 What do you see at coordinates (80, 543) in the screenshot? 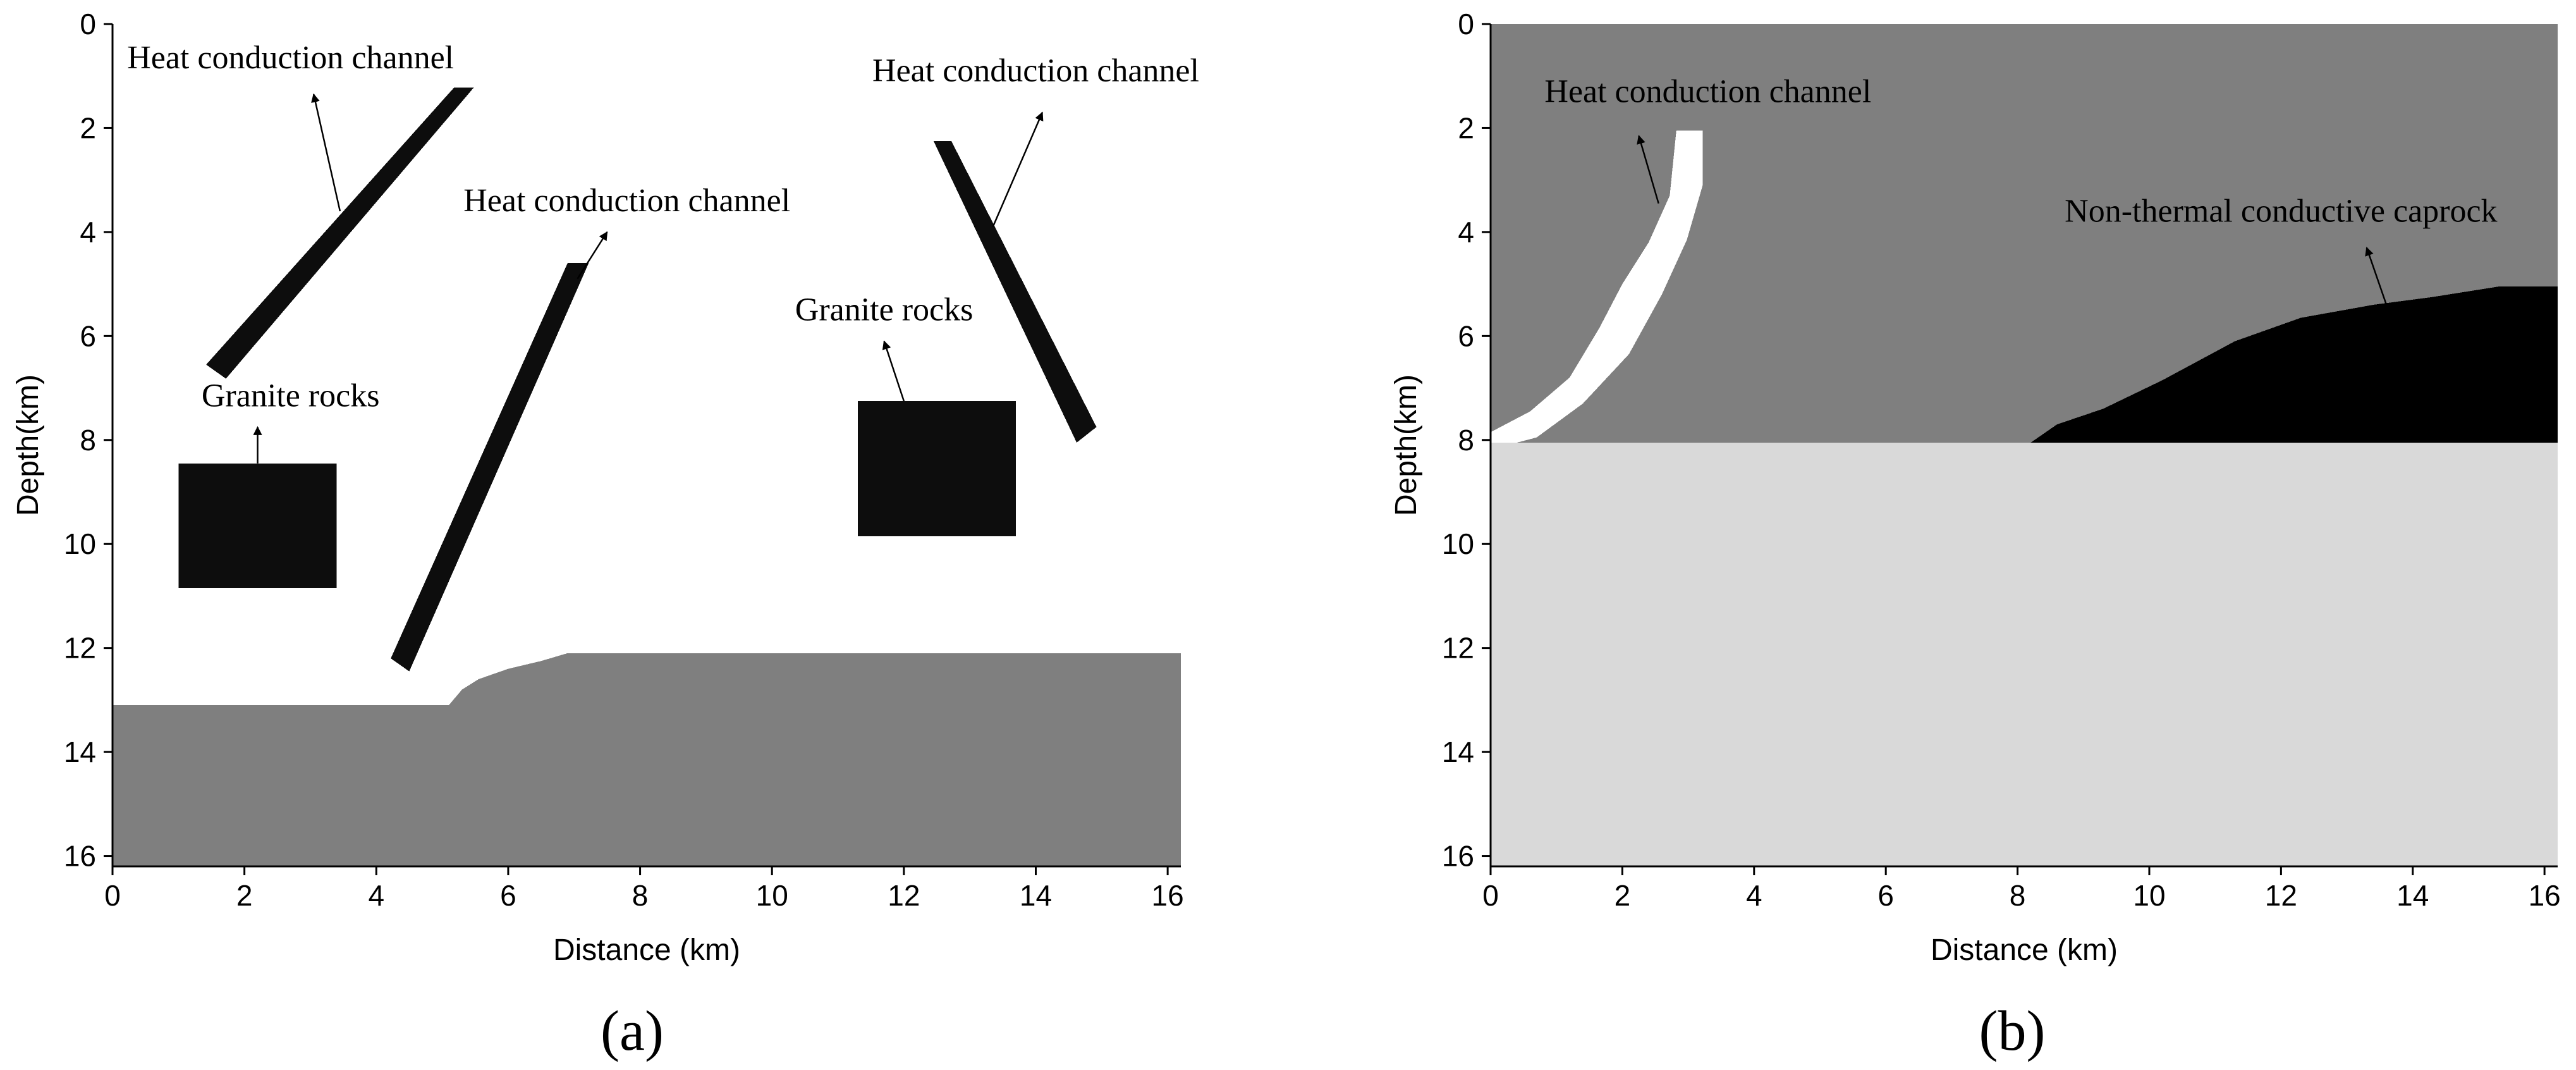
I see `panel-a-y-tick-label: 10` at bounding box center [80, 543].